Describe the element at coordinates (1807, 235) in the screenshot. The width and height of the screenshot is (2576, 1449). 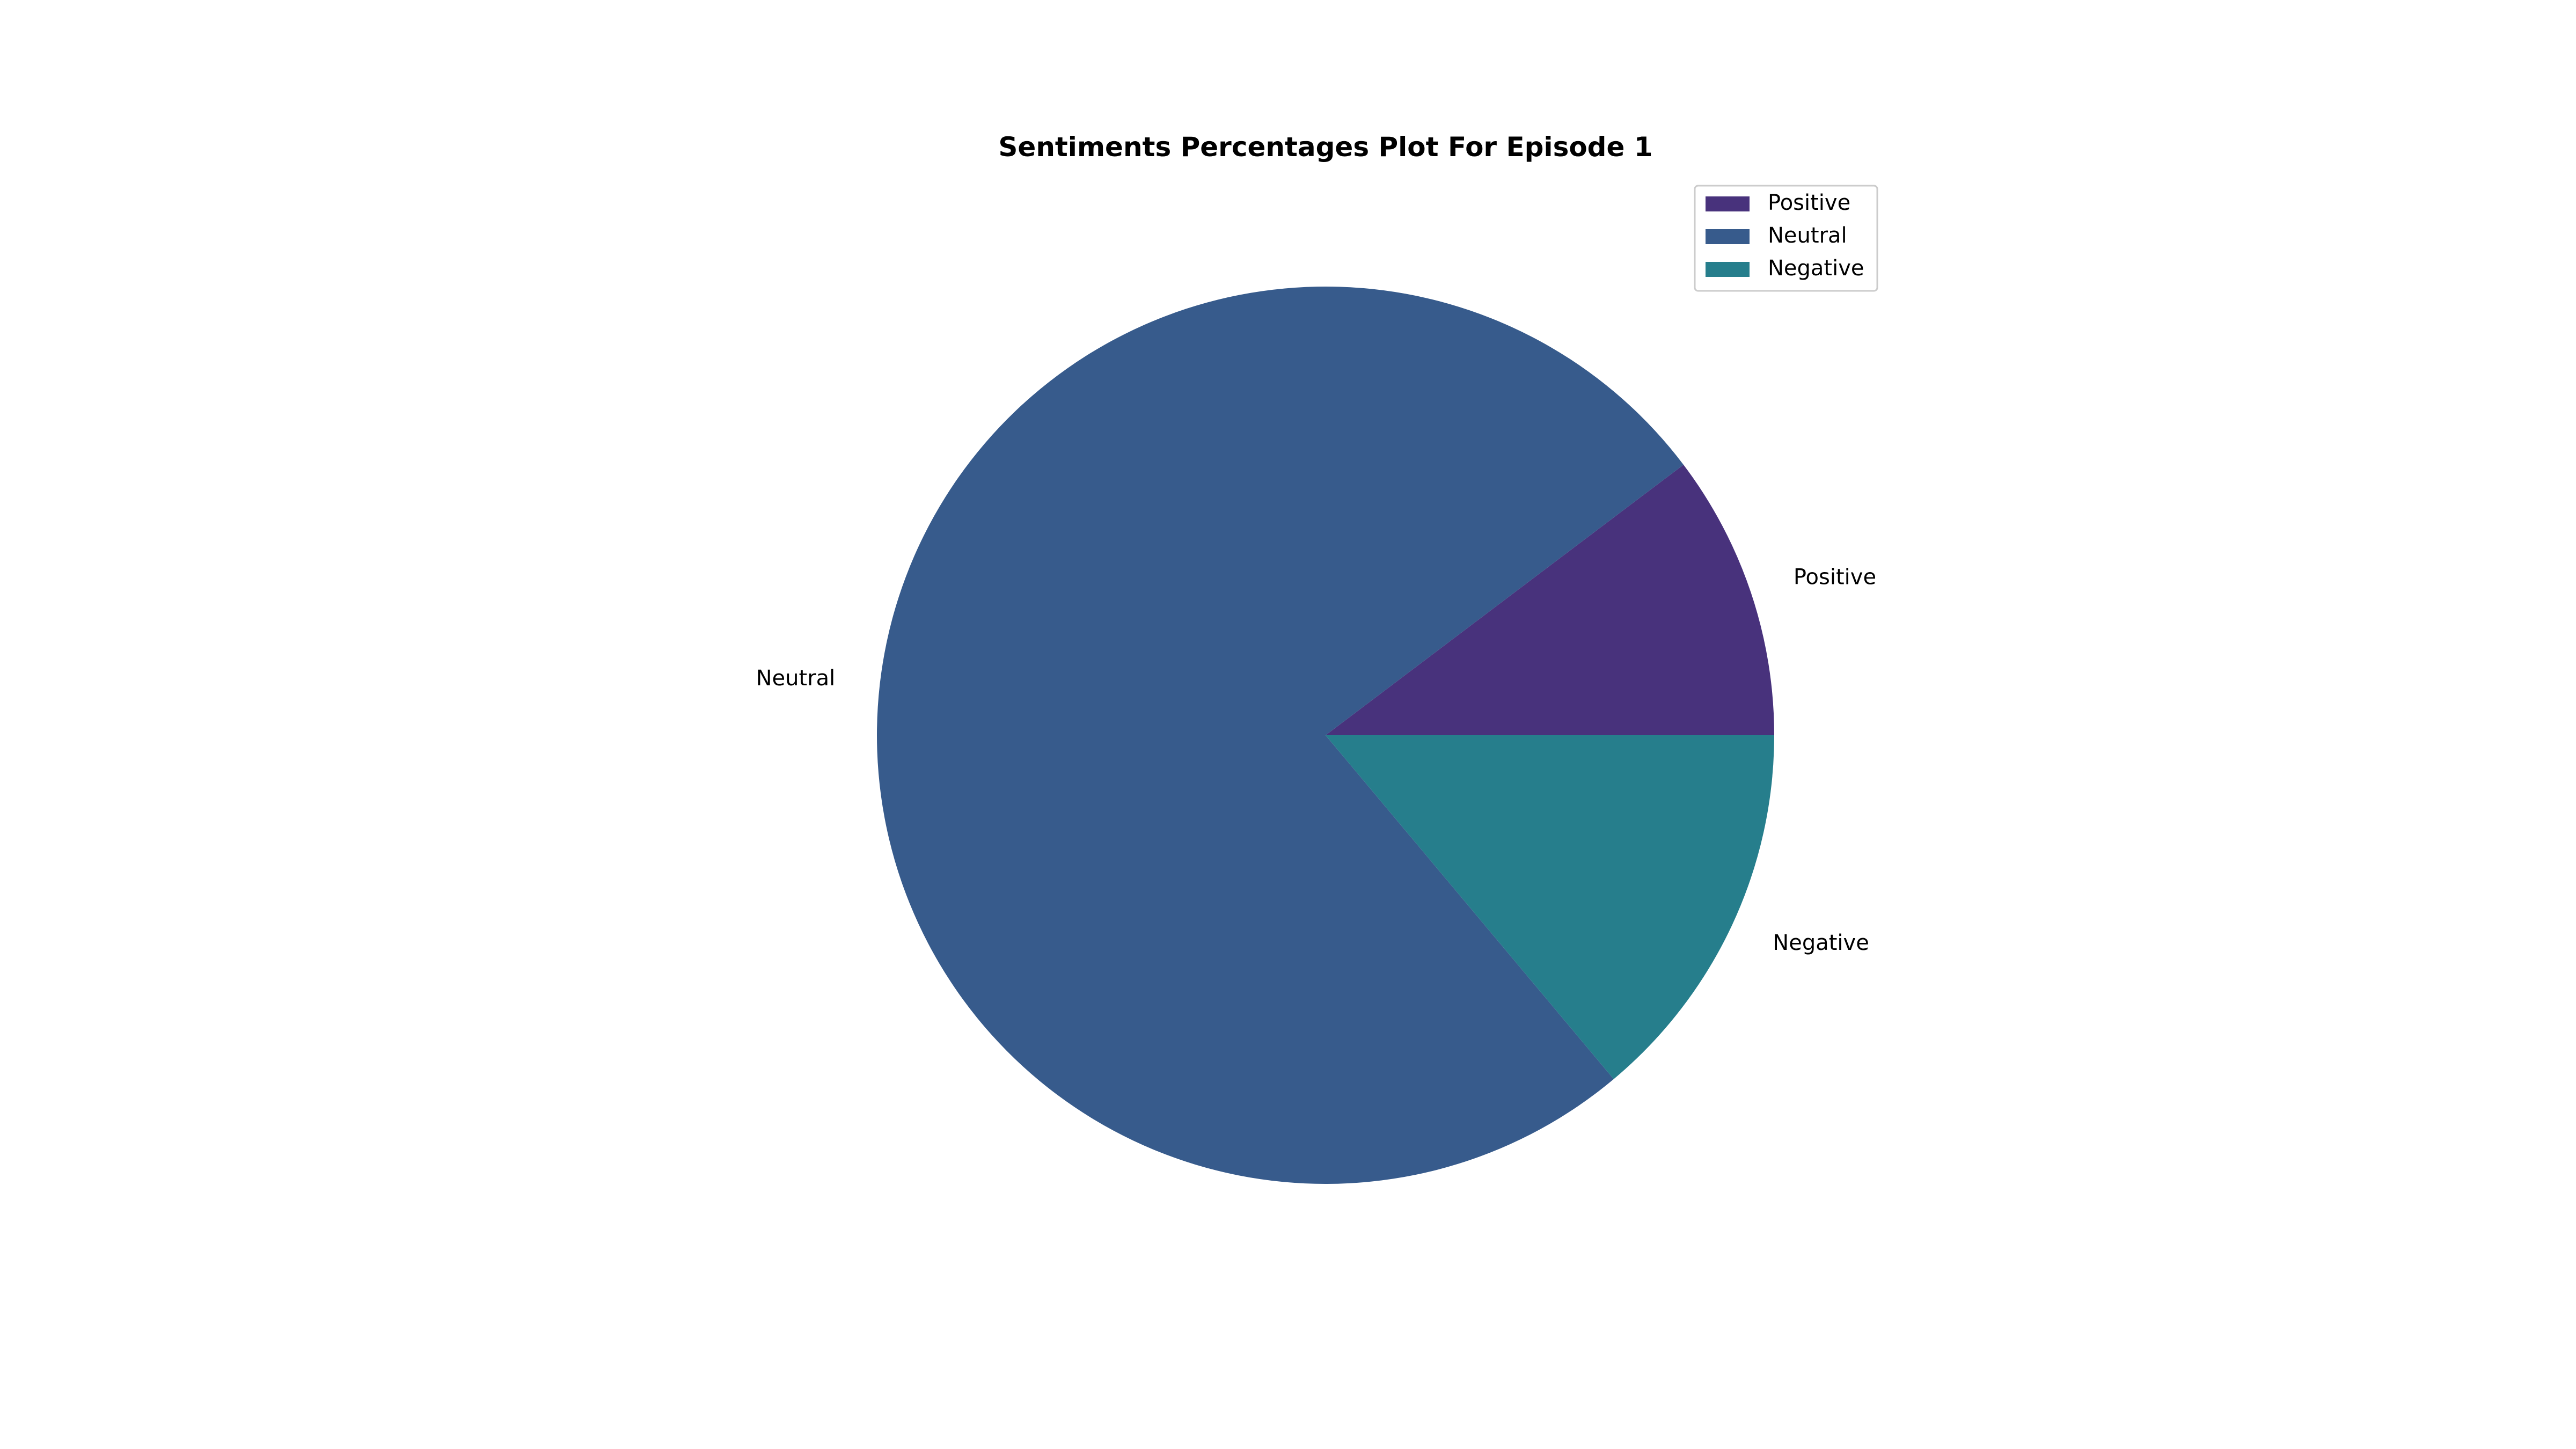
I see `legend-label-neutral: Neutral` at that location.